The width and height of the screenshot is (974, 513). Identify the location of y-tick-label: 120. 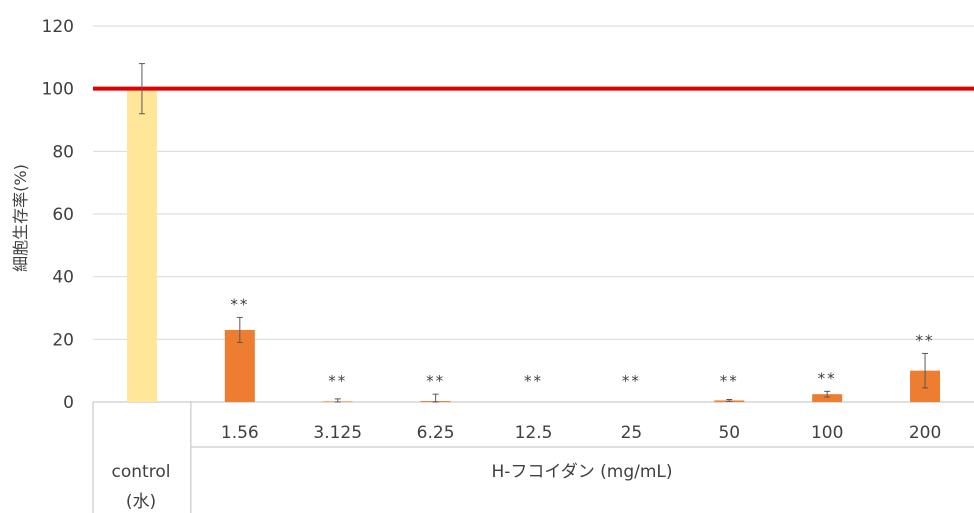
(58, 27).